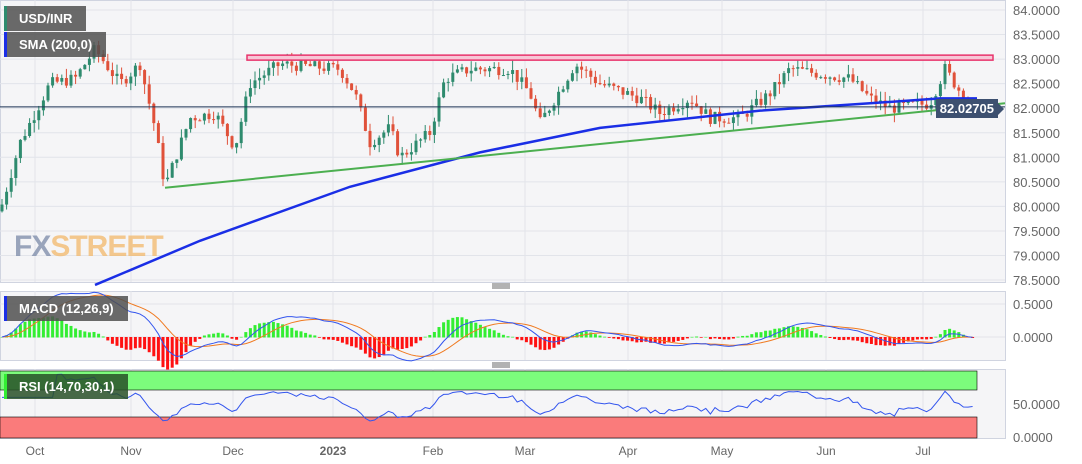 Image resolution: width=1082 pixels, height=464 pixels. I want to click on x-label: Jul, so click(922, 451).